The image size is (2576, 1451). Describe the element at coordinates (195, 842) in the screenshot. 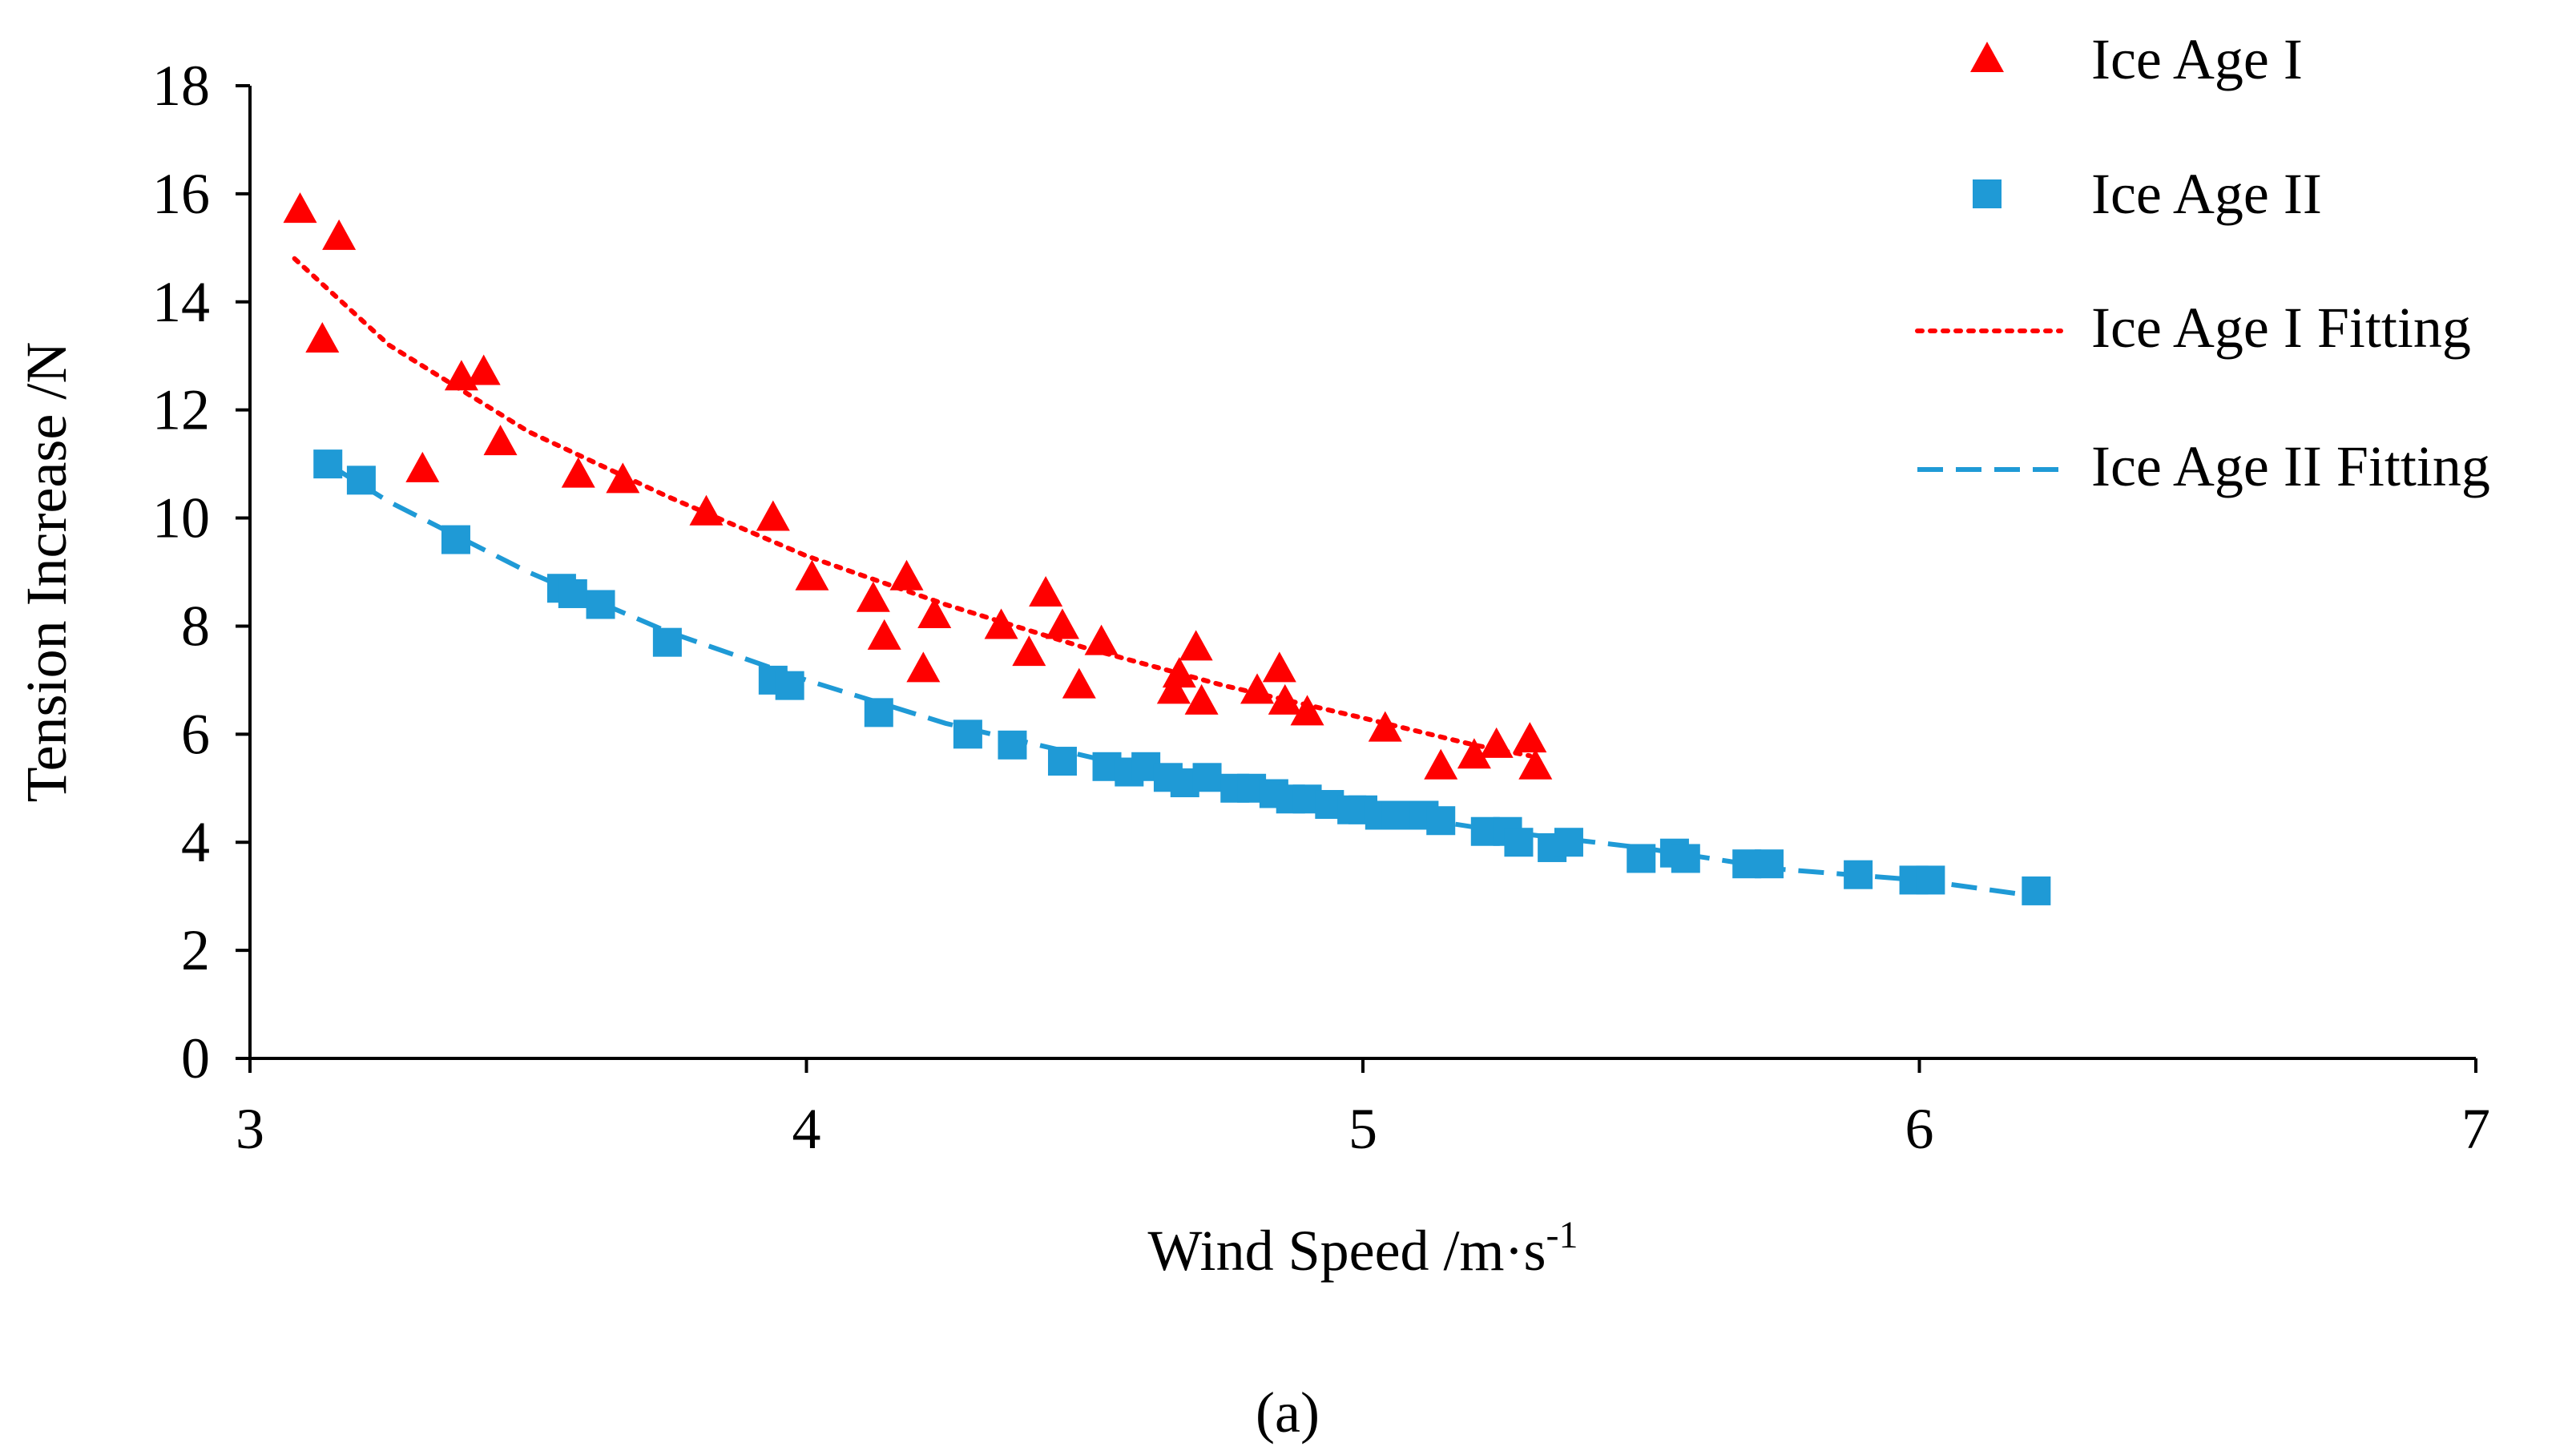

I see `y-tick-label: 4` at that location.